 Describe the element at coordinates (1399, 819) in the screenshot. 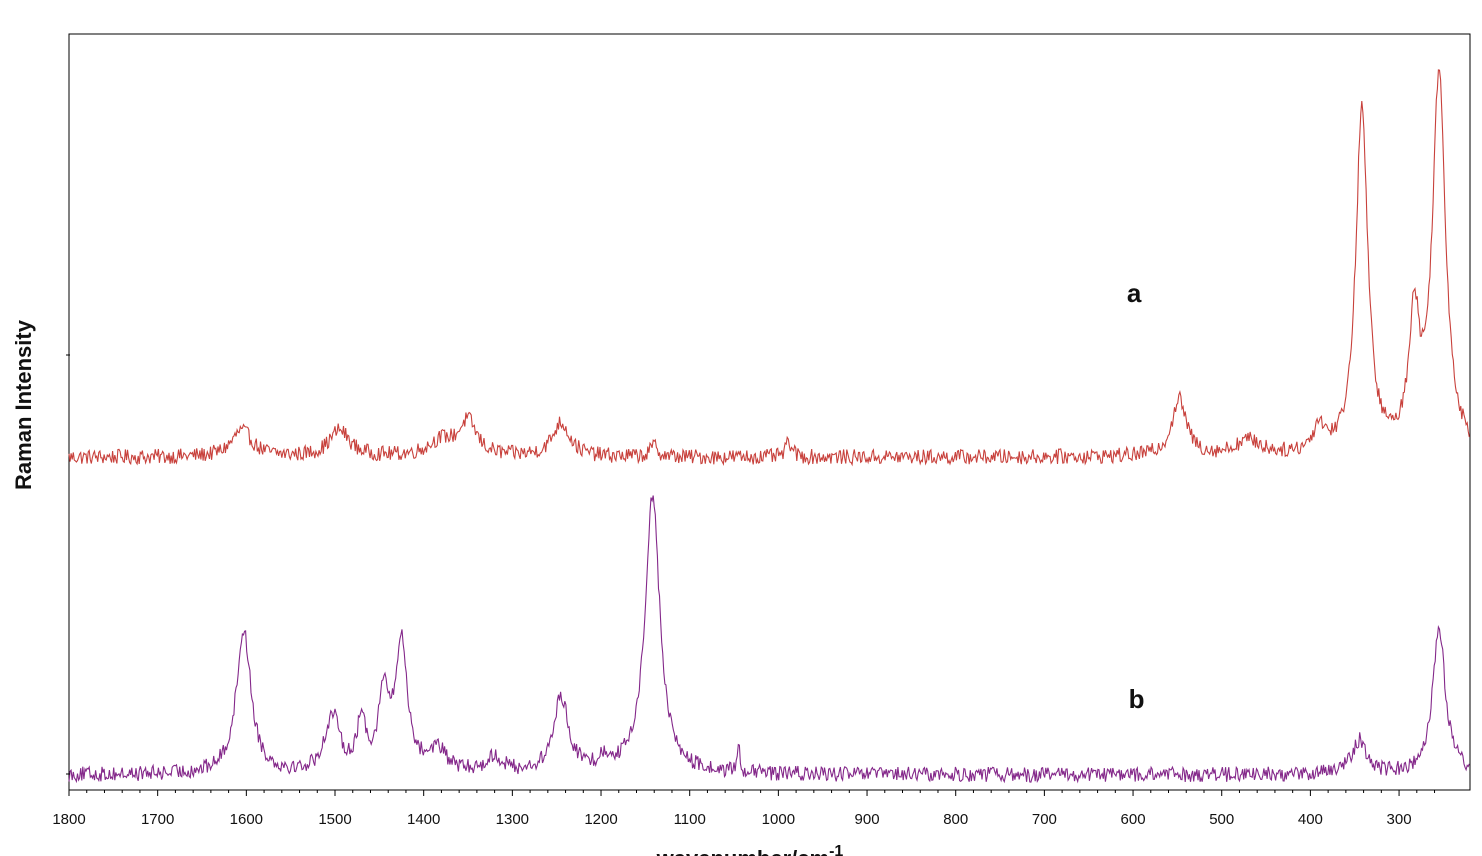

I see `x-tick-label-300: 300` at that location.